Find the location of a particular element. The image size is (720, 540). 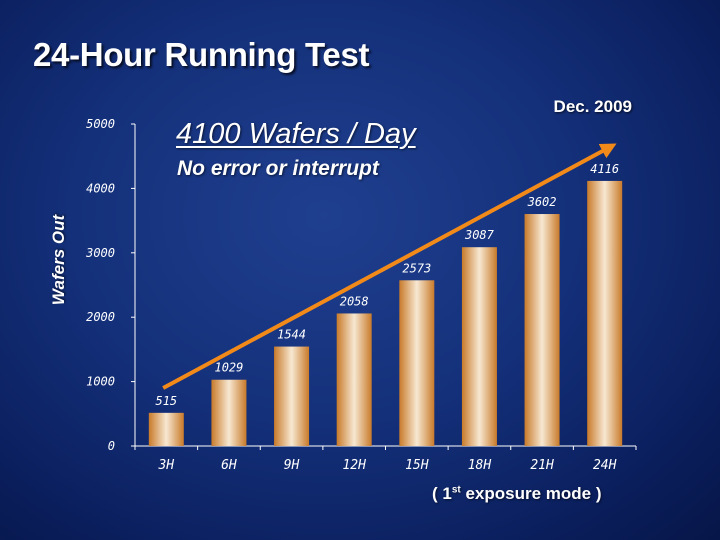

data-label: 1544 is located at coordinates (291, 335).